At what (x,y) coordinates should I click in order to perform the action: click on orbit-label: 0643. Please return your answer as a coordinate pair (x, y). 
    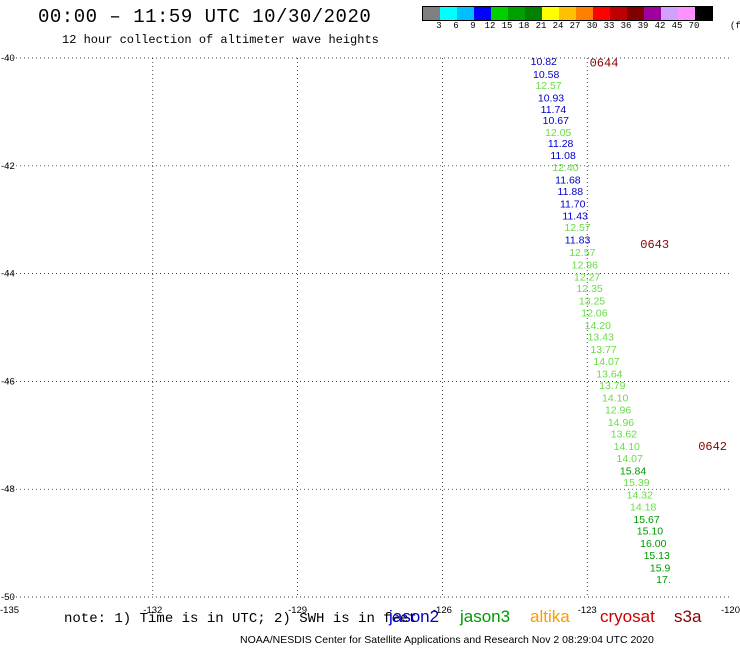
    Looking at the image, I should click on (654, 245).